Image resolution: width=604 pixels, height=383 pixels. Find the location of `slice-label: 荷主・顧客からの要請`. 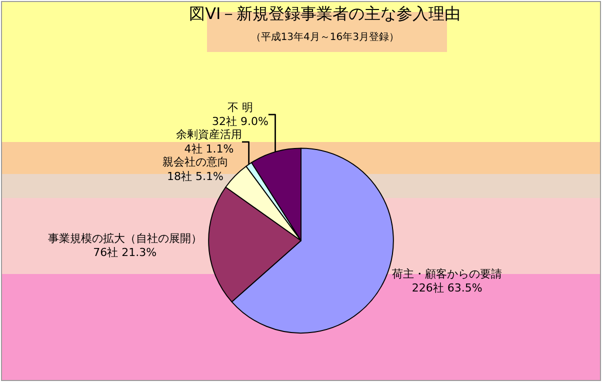

slice-label: 荷主・顧客からの要請 is located at coordinates (447, 273).